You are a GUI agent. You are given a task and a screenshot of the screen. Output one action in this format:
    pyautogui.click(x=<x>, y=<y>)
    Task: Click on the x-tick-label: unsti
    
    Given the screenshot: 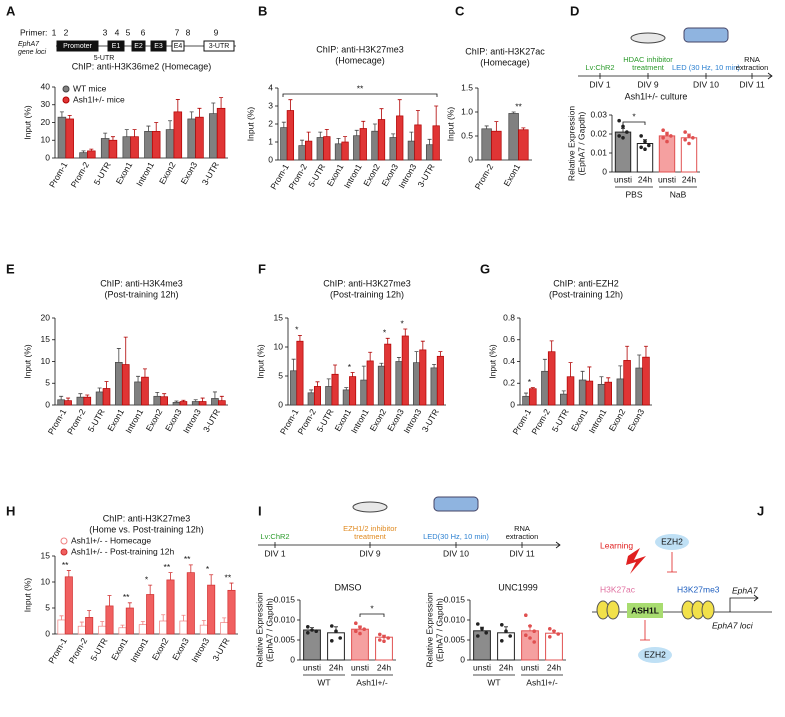 What is the action you would take?
    pyautogui.click(x=530, y=667)
    